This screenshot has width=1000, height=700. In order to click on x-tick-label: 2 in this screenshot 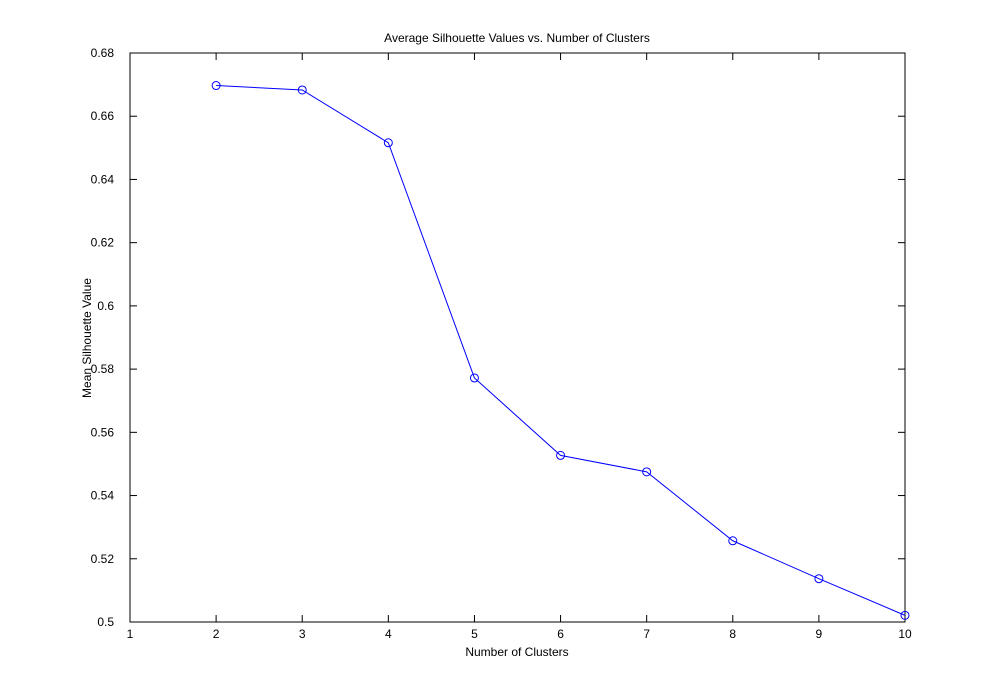, I will do `click(216, 634)`.